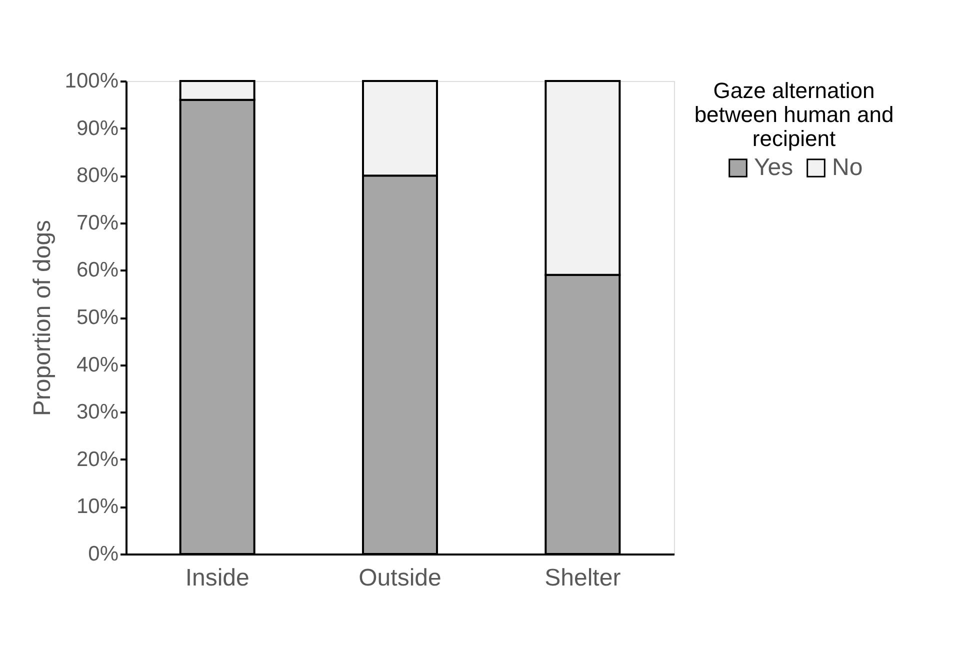 The width and height of the screenshot is (966, 656). What do you see at coordinates (97, 176) in the screenshot?
I see `y-tick-label: 80%` at bounding box center [97, 176].